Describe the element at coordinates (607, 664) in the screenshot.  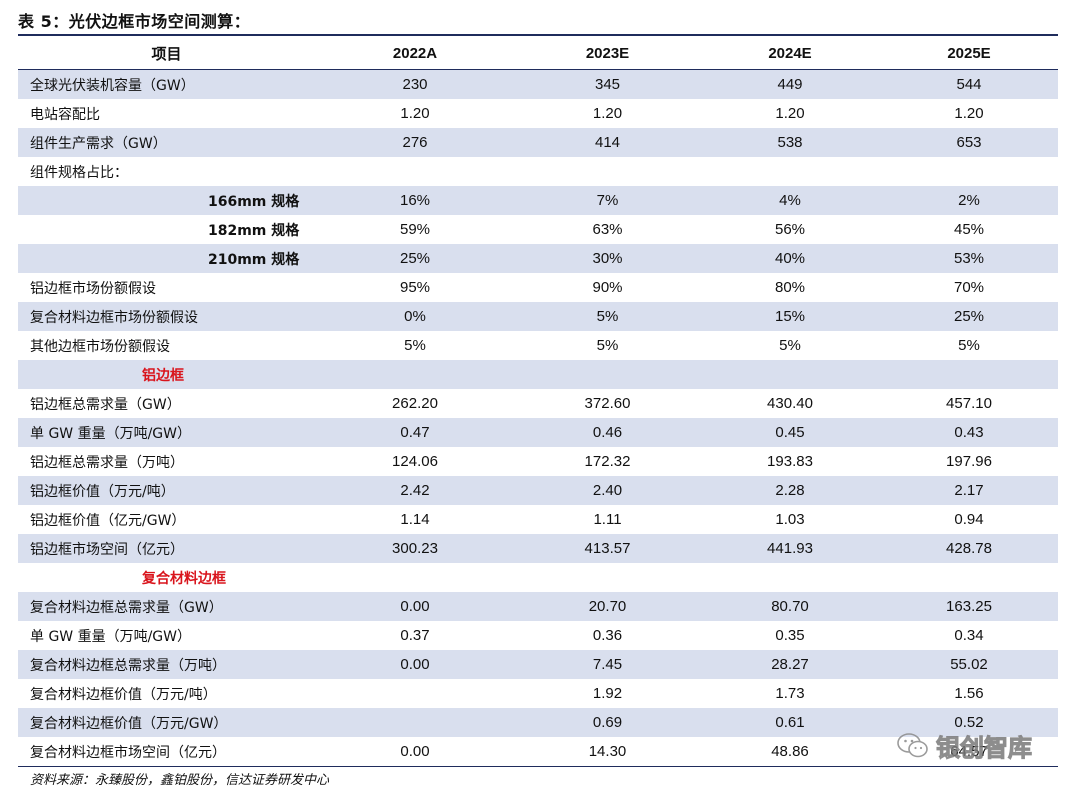
I see `row-value: 7.45` at that location.